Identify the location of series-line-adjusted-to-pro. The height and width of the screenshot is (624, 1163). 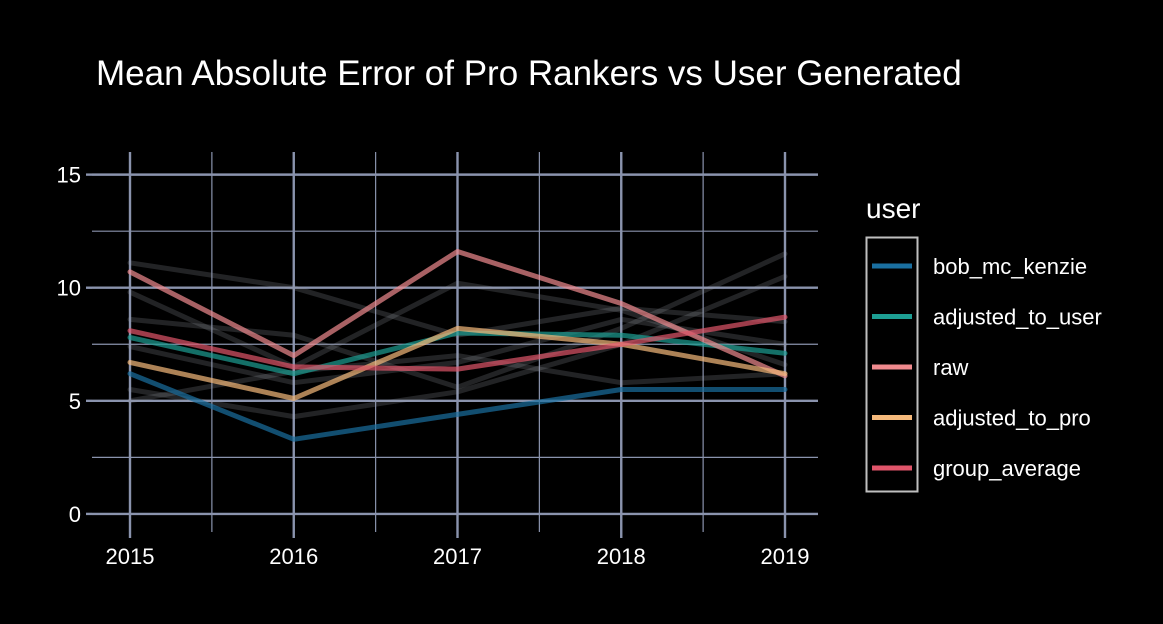
(457, 363).